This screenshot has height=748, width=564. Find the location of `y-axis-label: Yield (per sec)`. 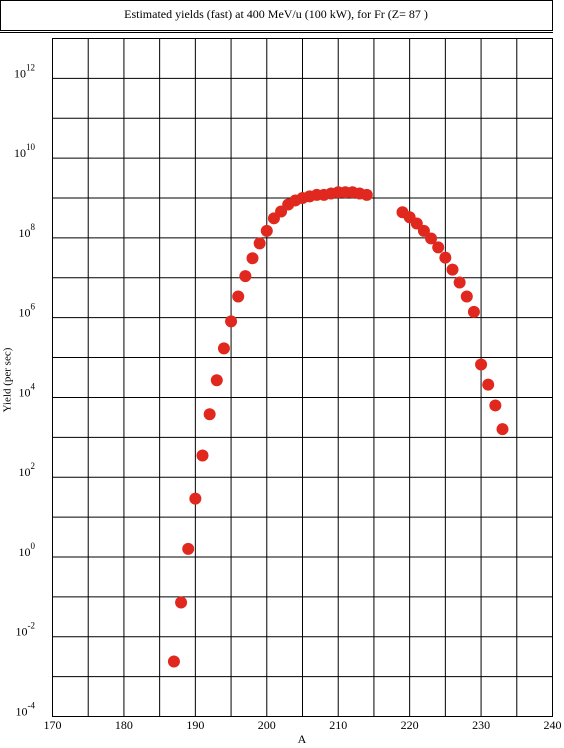

y-axis-label: Yield (per sec) is located at coordinates (8, 379).